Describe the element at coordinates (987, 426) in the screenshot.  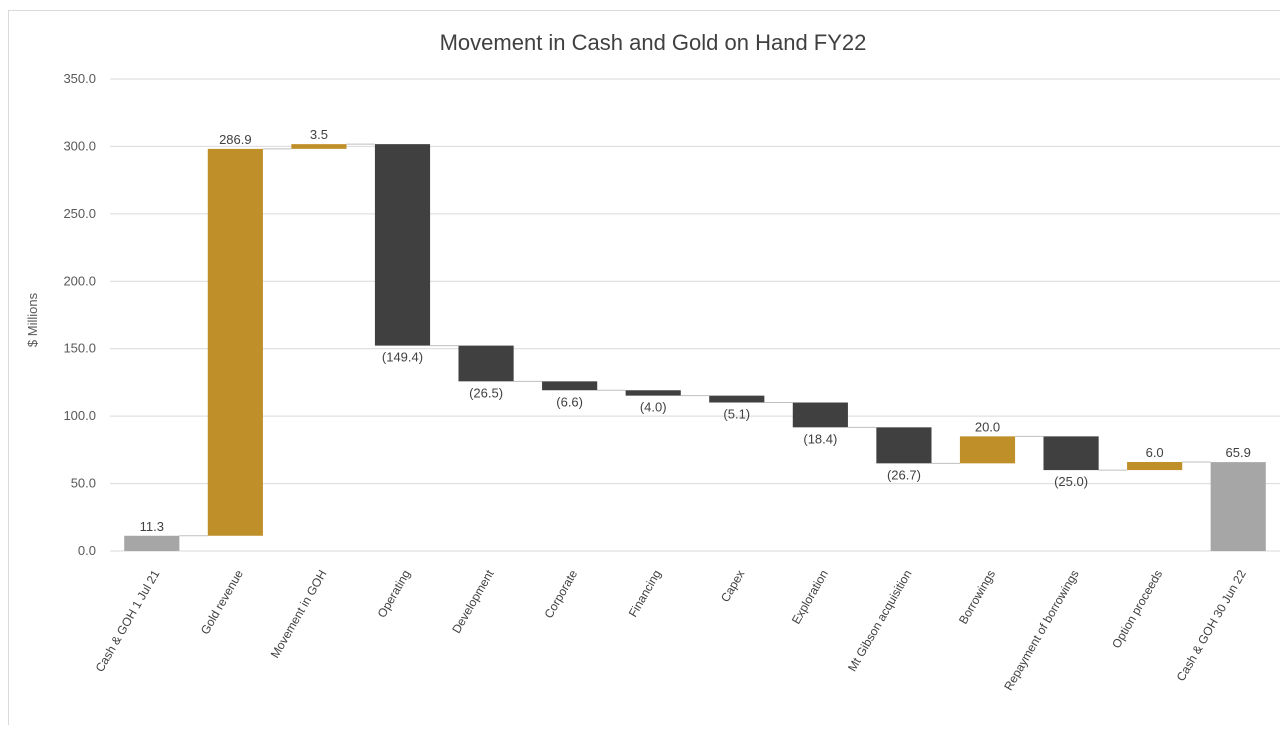
I see `data-label: 20.0` at that location.